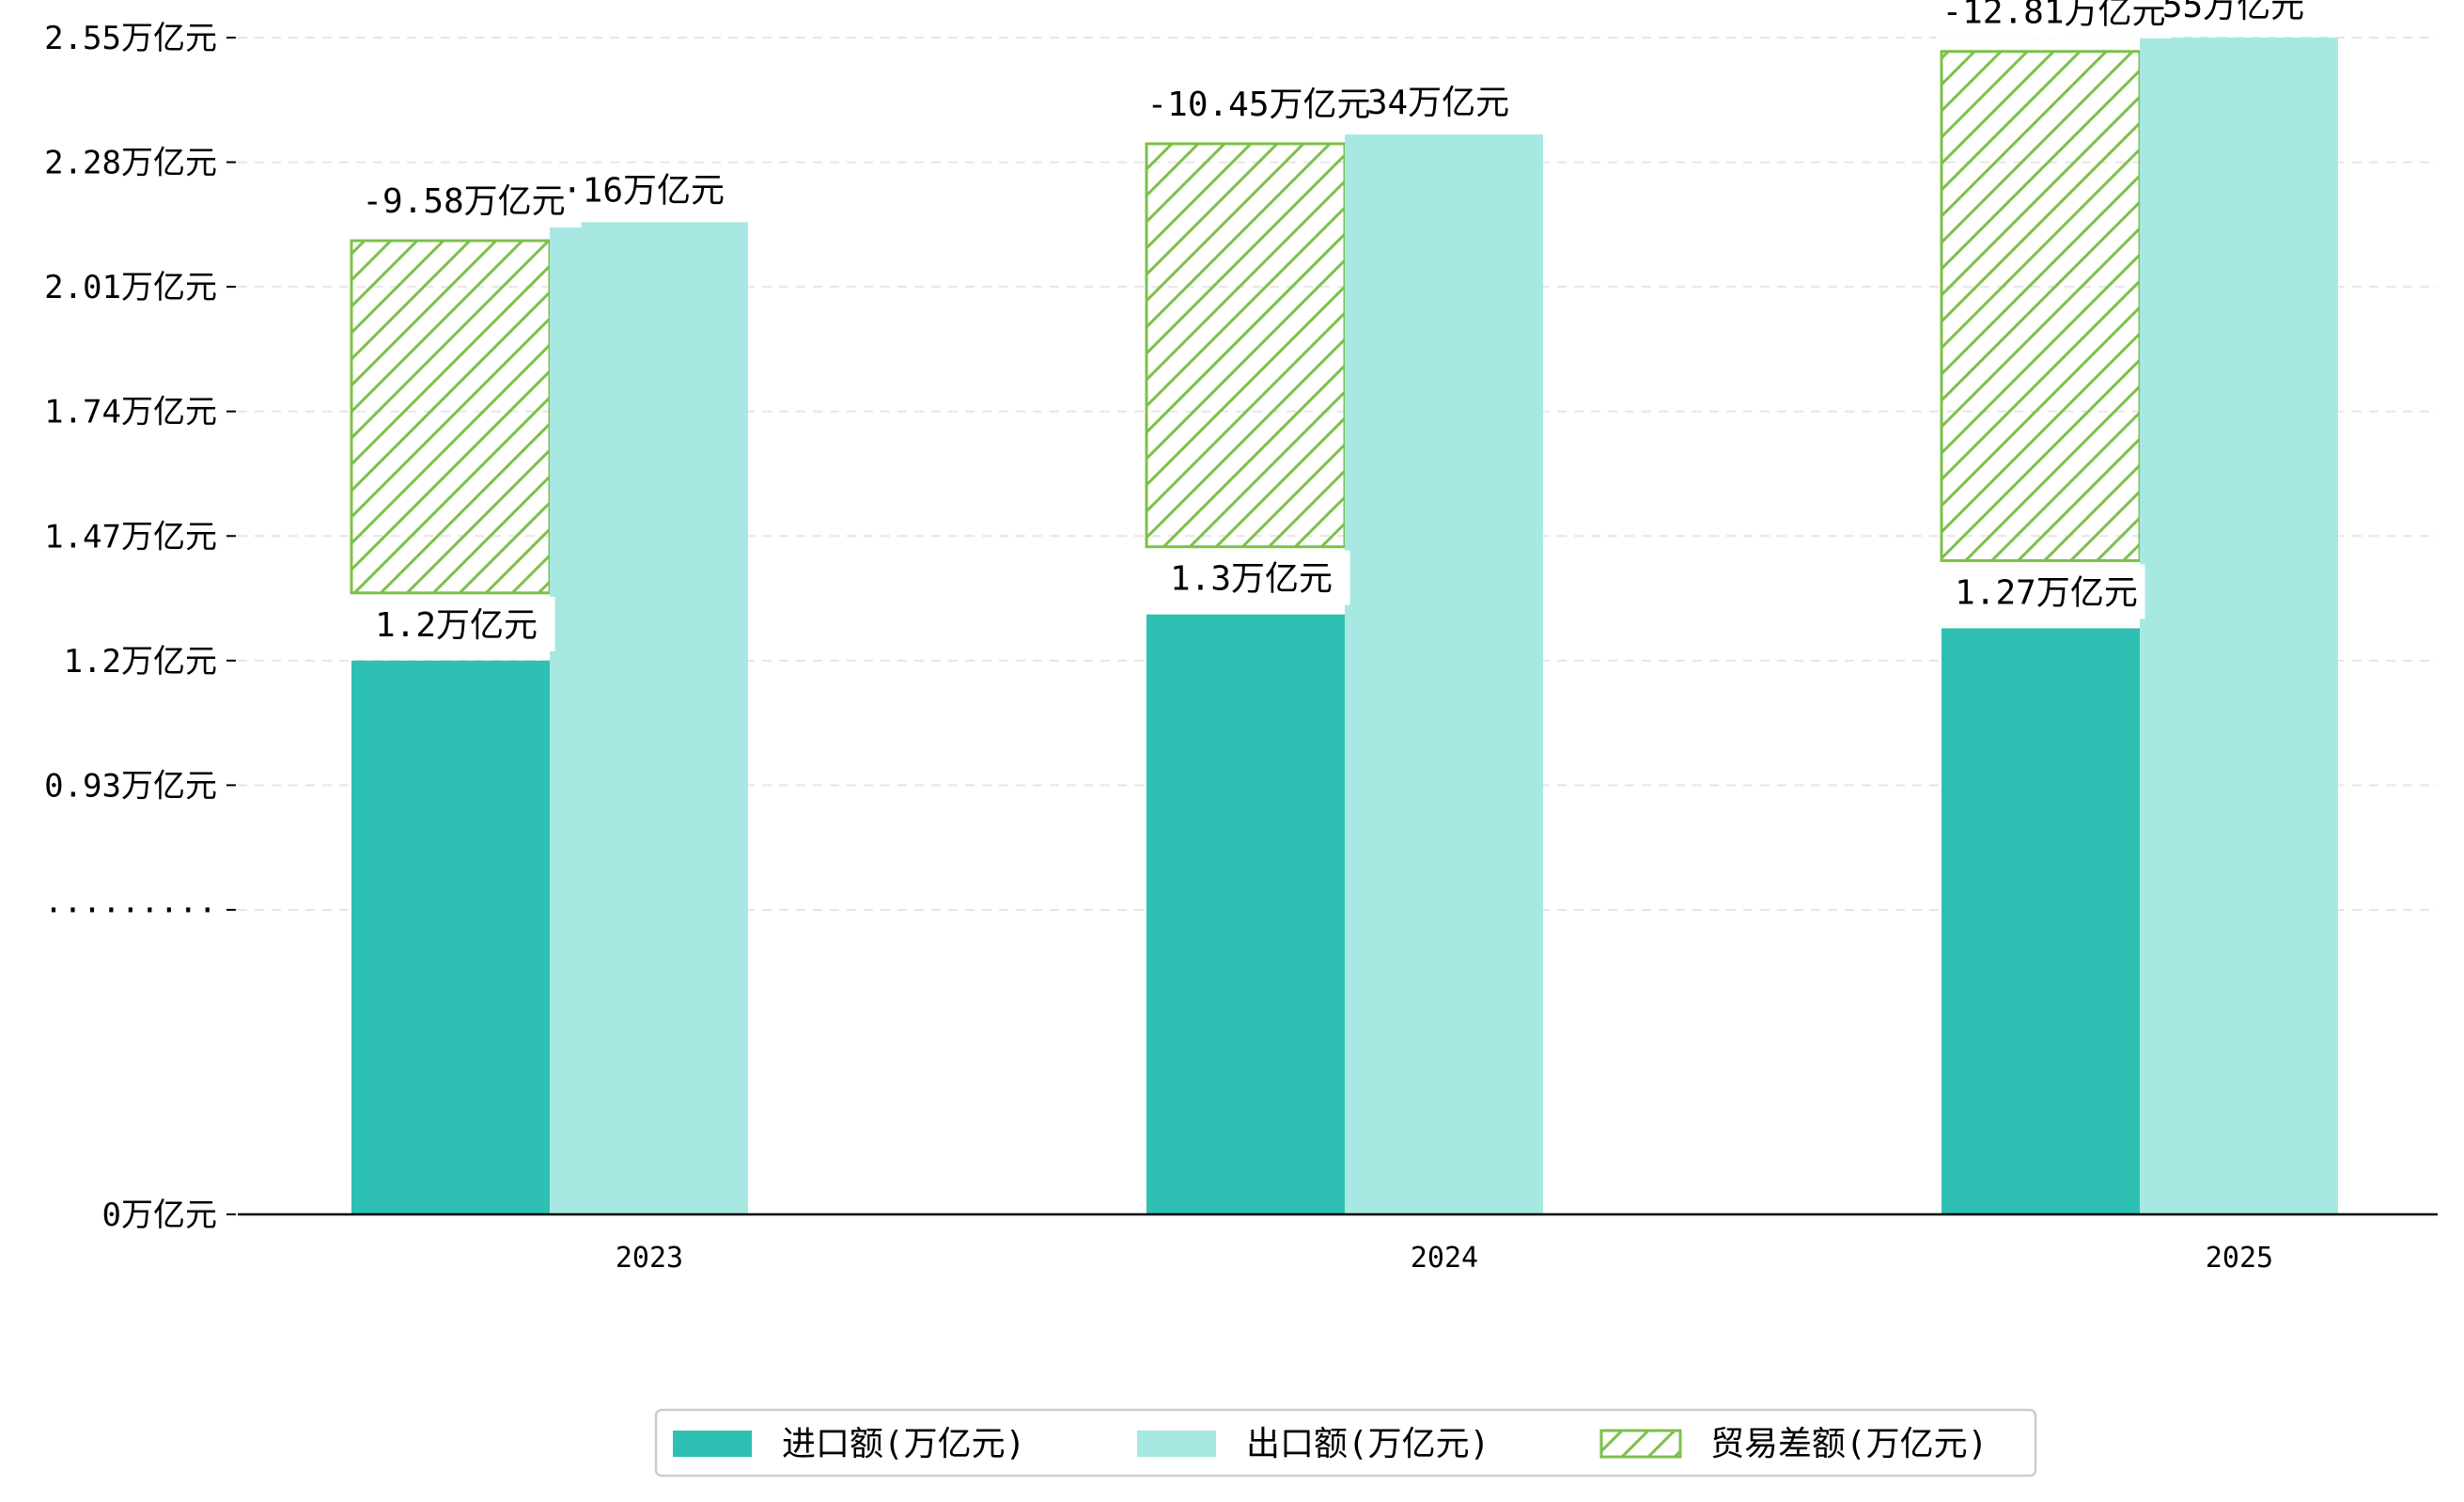 The image size is (2464, 1502). What do you see at coordinates (643, 191) in the screenshot?
I see `label-export: ·16万亿元` at bounding box center [643, 191].